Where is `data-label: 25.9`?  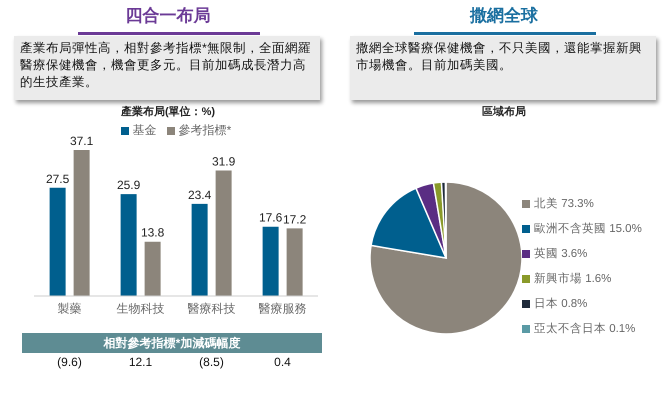 data-label: 25.9 is located at coordinates (128, 185).